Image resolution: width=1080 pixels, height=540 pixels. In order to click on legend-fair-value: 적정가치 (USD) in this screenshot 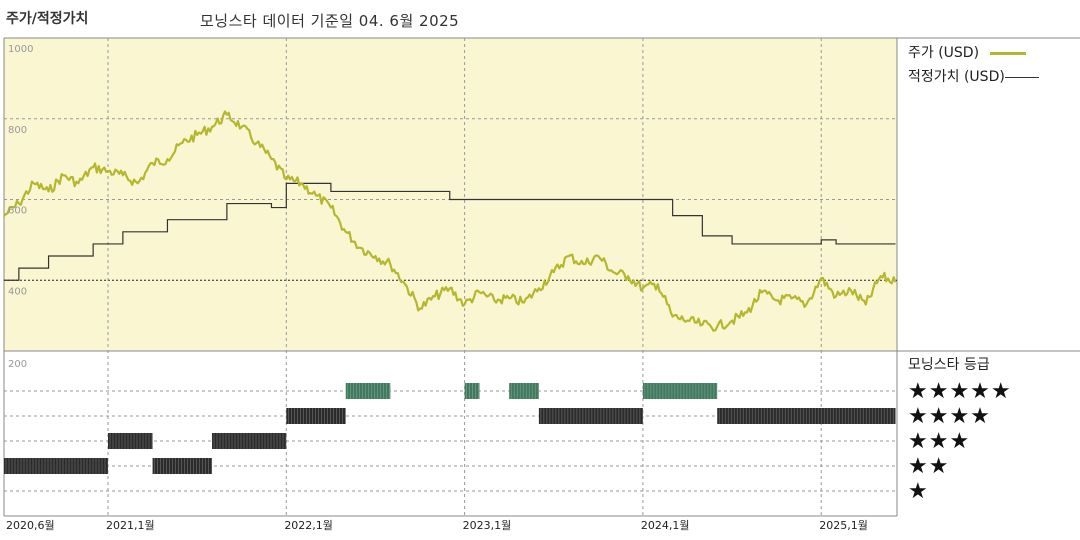, I will do `click(973, 76)`.